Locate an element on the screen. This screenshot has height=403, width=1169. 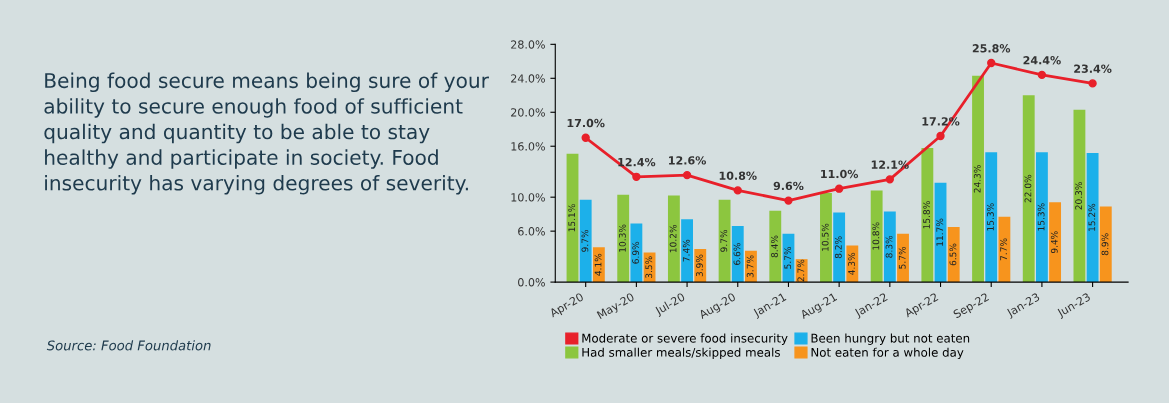
data-label: 4.3% is located at coordinates (851, 263).